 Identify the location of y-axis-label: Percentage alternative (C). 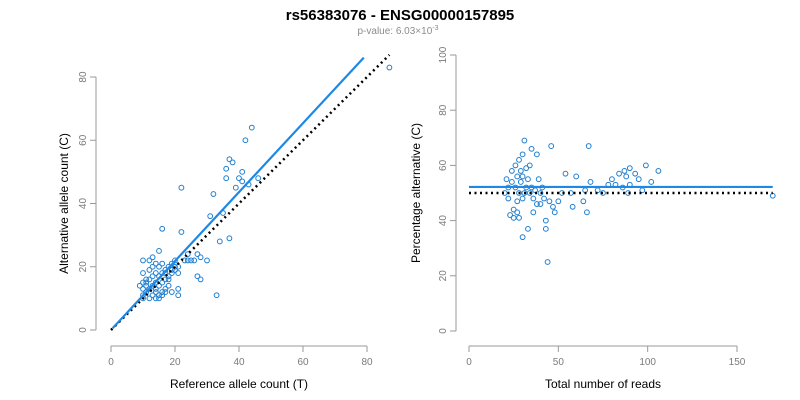
(416, 193).